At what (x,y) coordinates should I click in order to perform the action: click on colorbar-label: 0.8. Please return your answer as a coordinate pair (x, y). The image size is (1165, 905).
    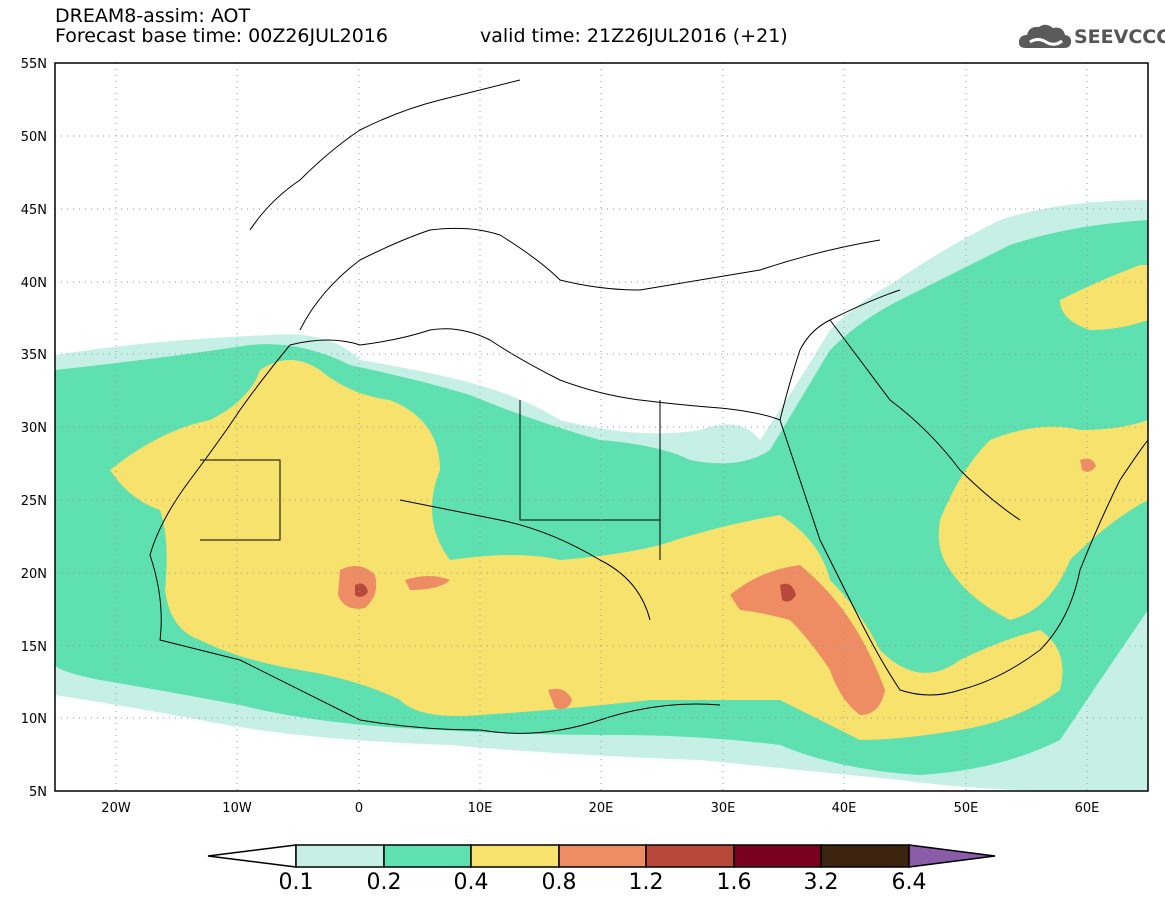
    Looking at the image, I should click on (559, 882).